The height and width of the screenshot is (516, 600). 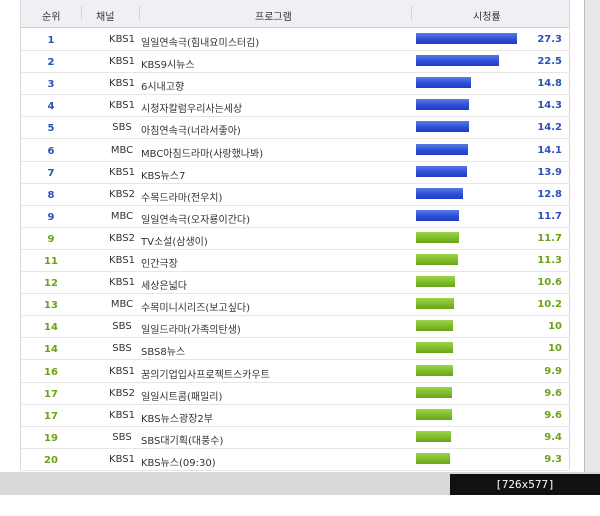 What do you see at coordinates (177, 419) in the screenshot?
I see `program-cell: KBS뉴스광장2부` at bounding box center [177, 419].